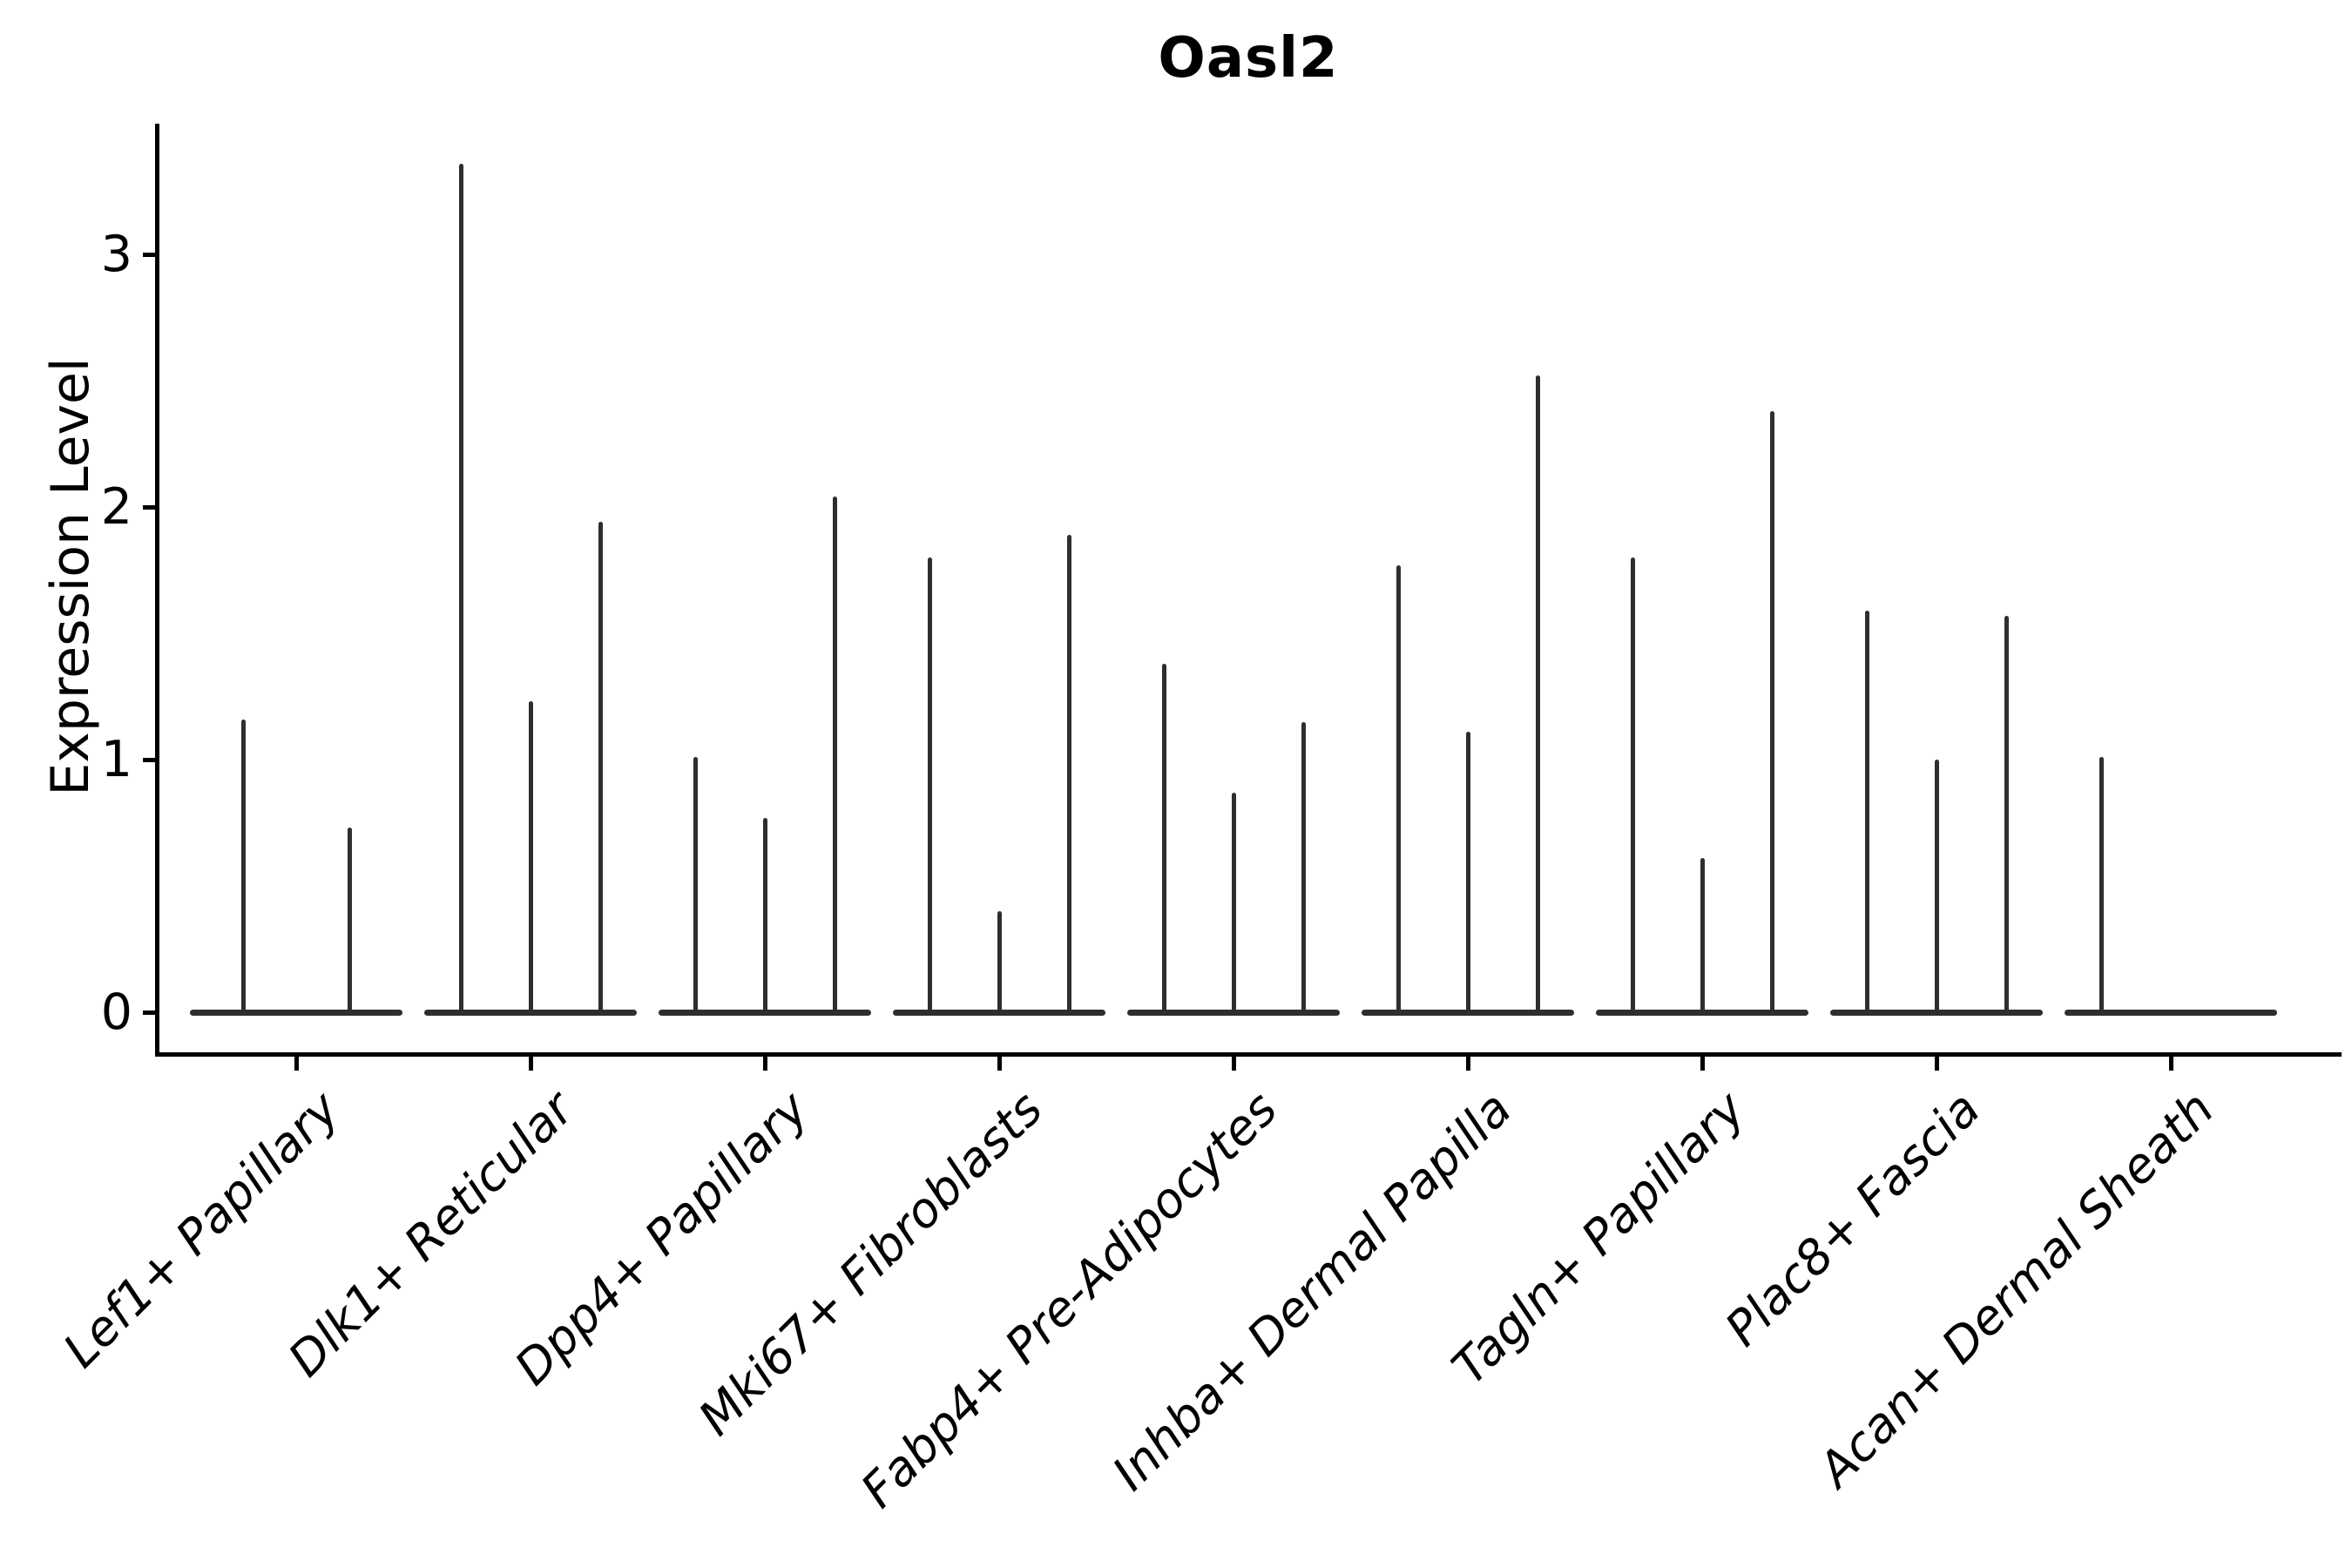  Describe the element at coordinates (157, 590) in the screenshot. I see `y-axis-spine` at that location.